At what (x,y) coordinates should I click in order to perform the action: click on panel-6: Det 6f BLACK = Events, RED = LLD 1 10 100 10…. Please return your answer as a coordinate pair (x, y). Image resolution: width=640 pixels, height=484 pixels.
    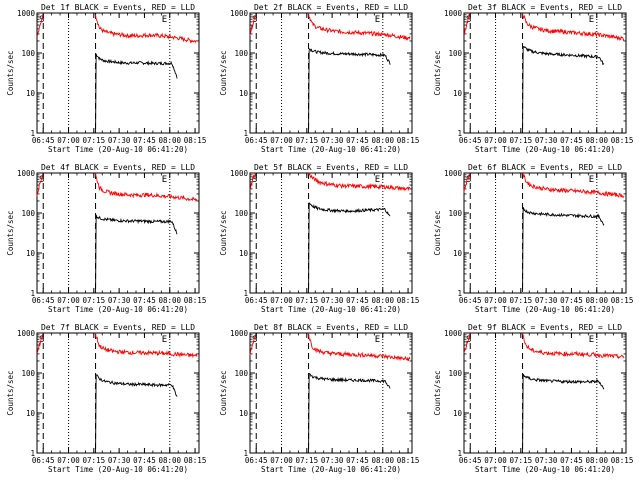
    Looking at the image, I should click on (533, 238).